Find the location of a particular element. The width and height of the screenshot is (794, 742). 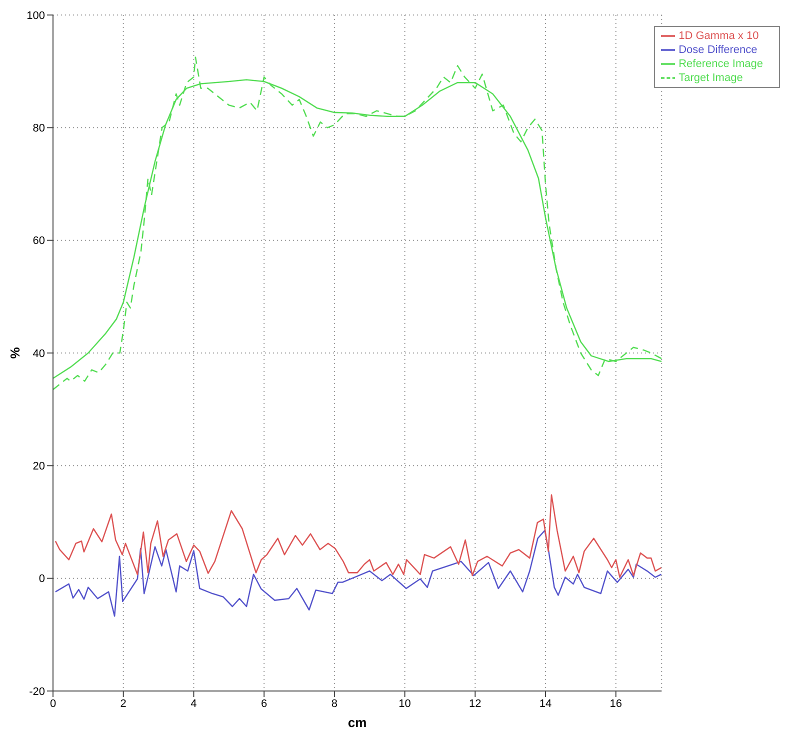

legend-label: Reference Image is located at coordinates (720, 64).